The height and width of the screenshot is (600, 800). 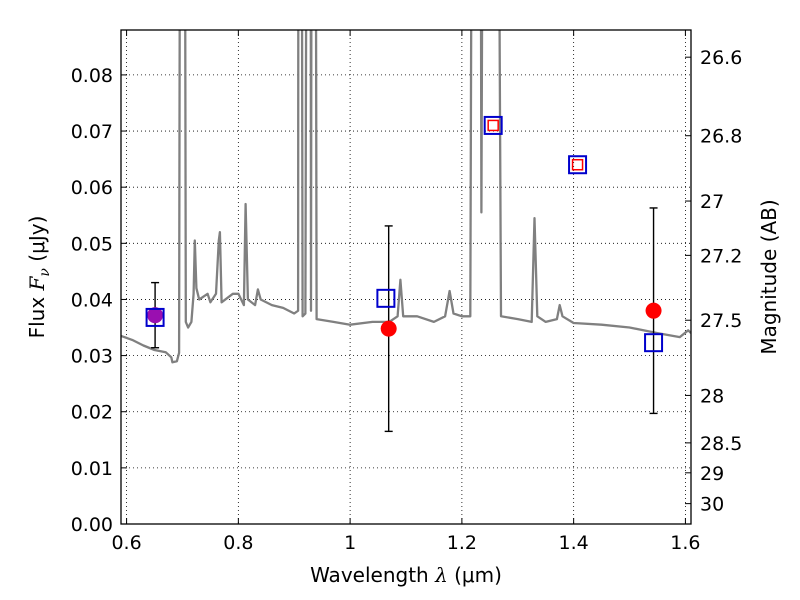 What do you see at coordinates (126, 543) in the screenshot?
I see `x-tick-label: 0.6` at bounding box center [126, 543].